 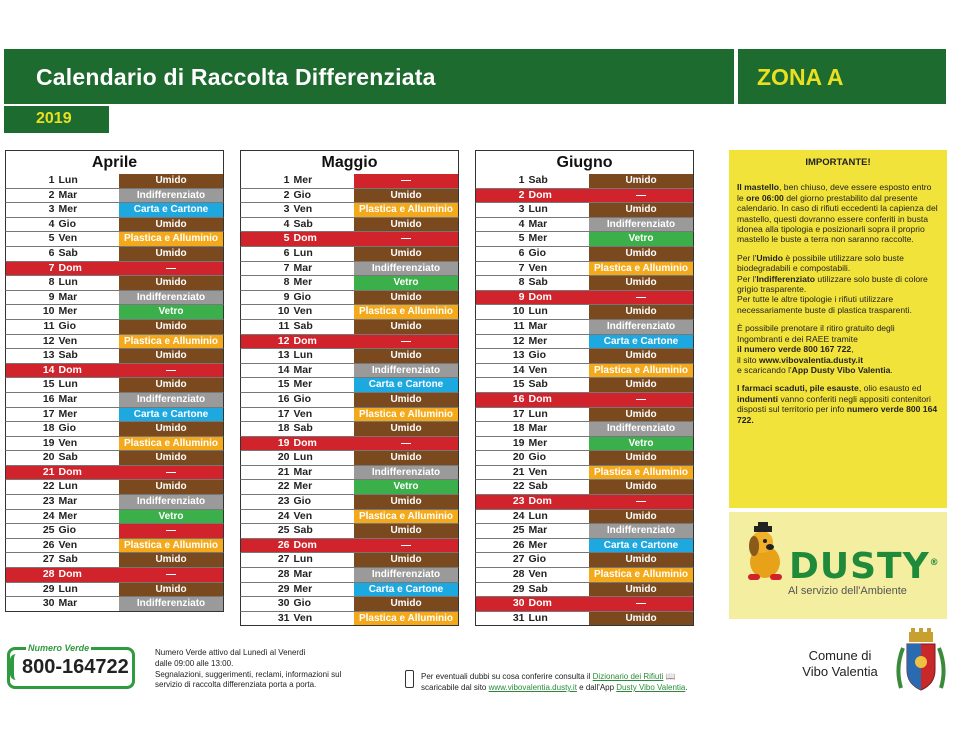 What do you see at coordinates (297, 268) in the screenshot?
I see `day-label: 7 Mar` at bounding box center [297, 268].